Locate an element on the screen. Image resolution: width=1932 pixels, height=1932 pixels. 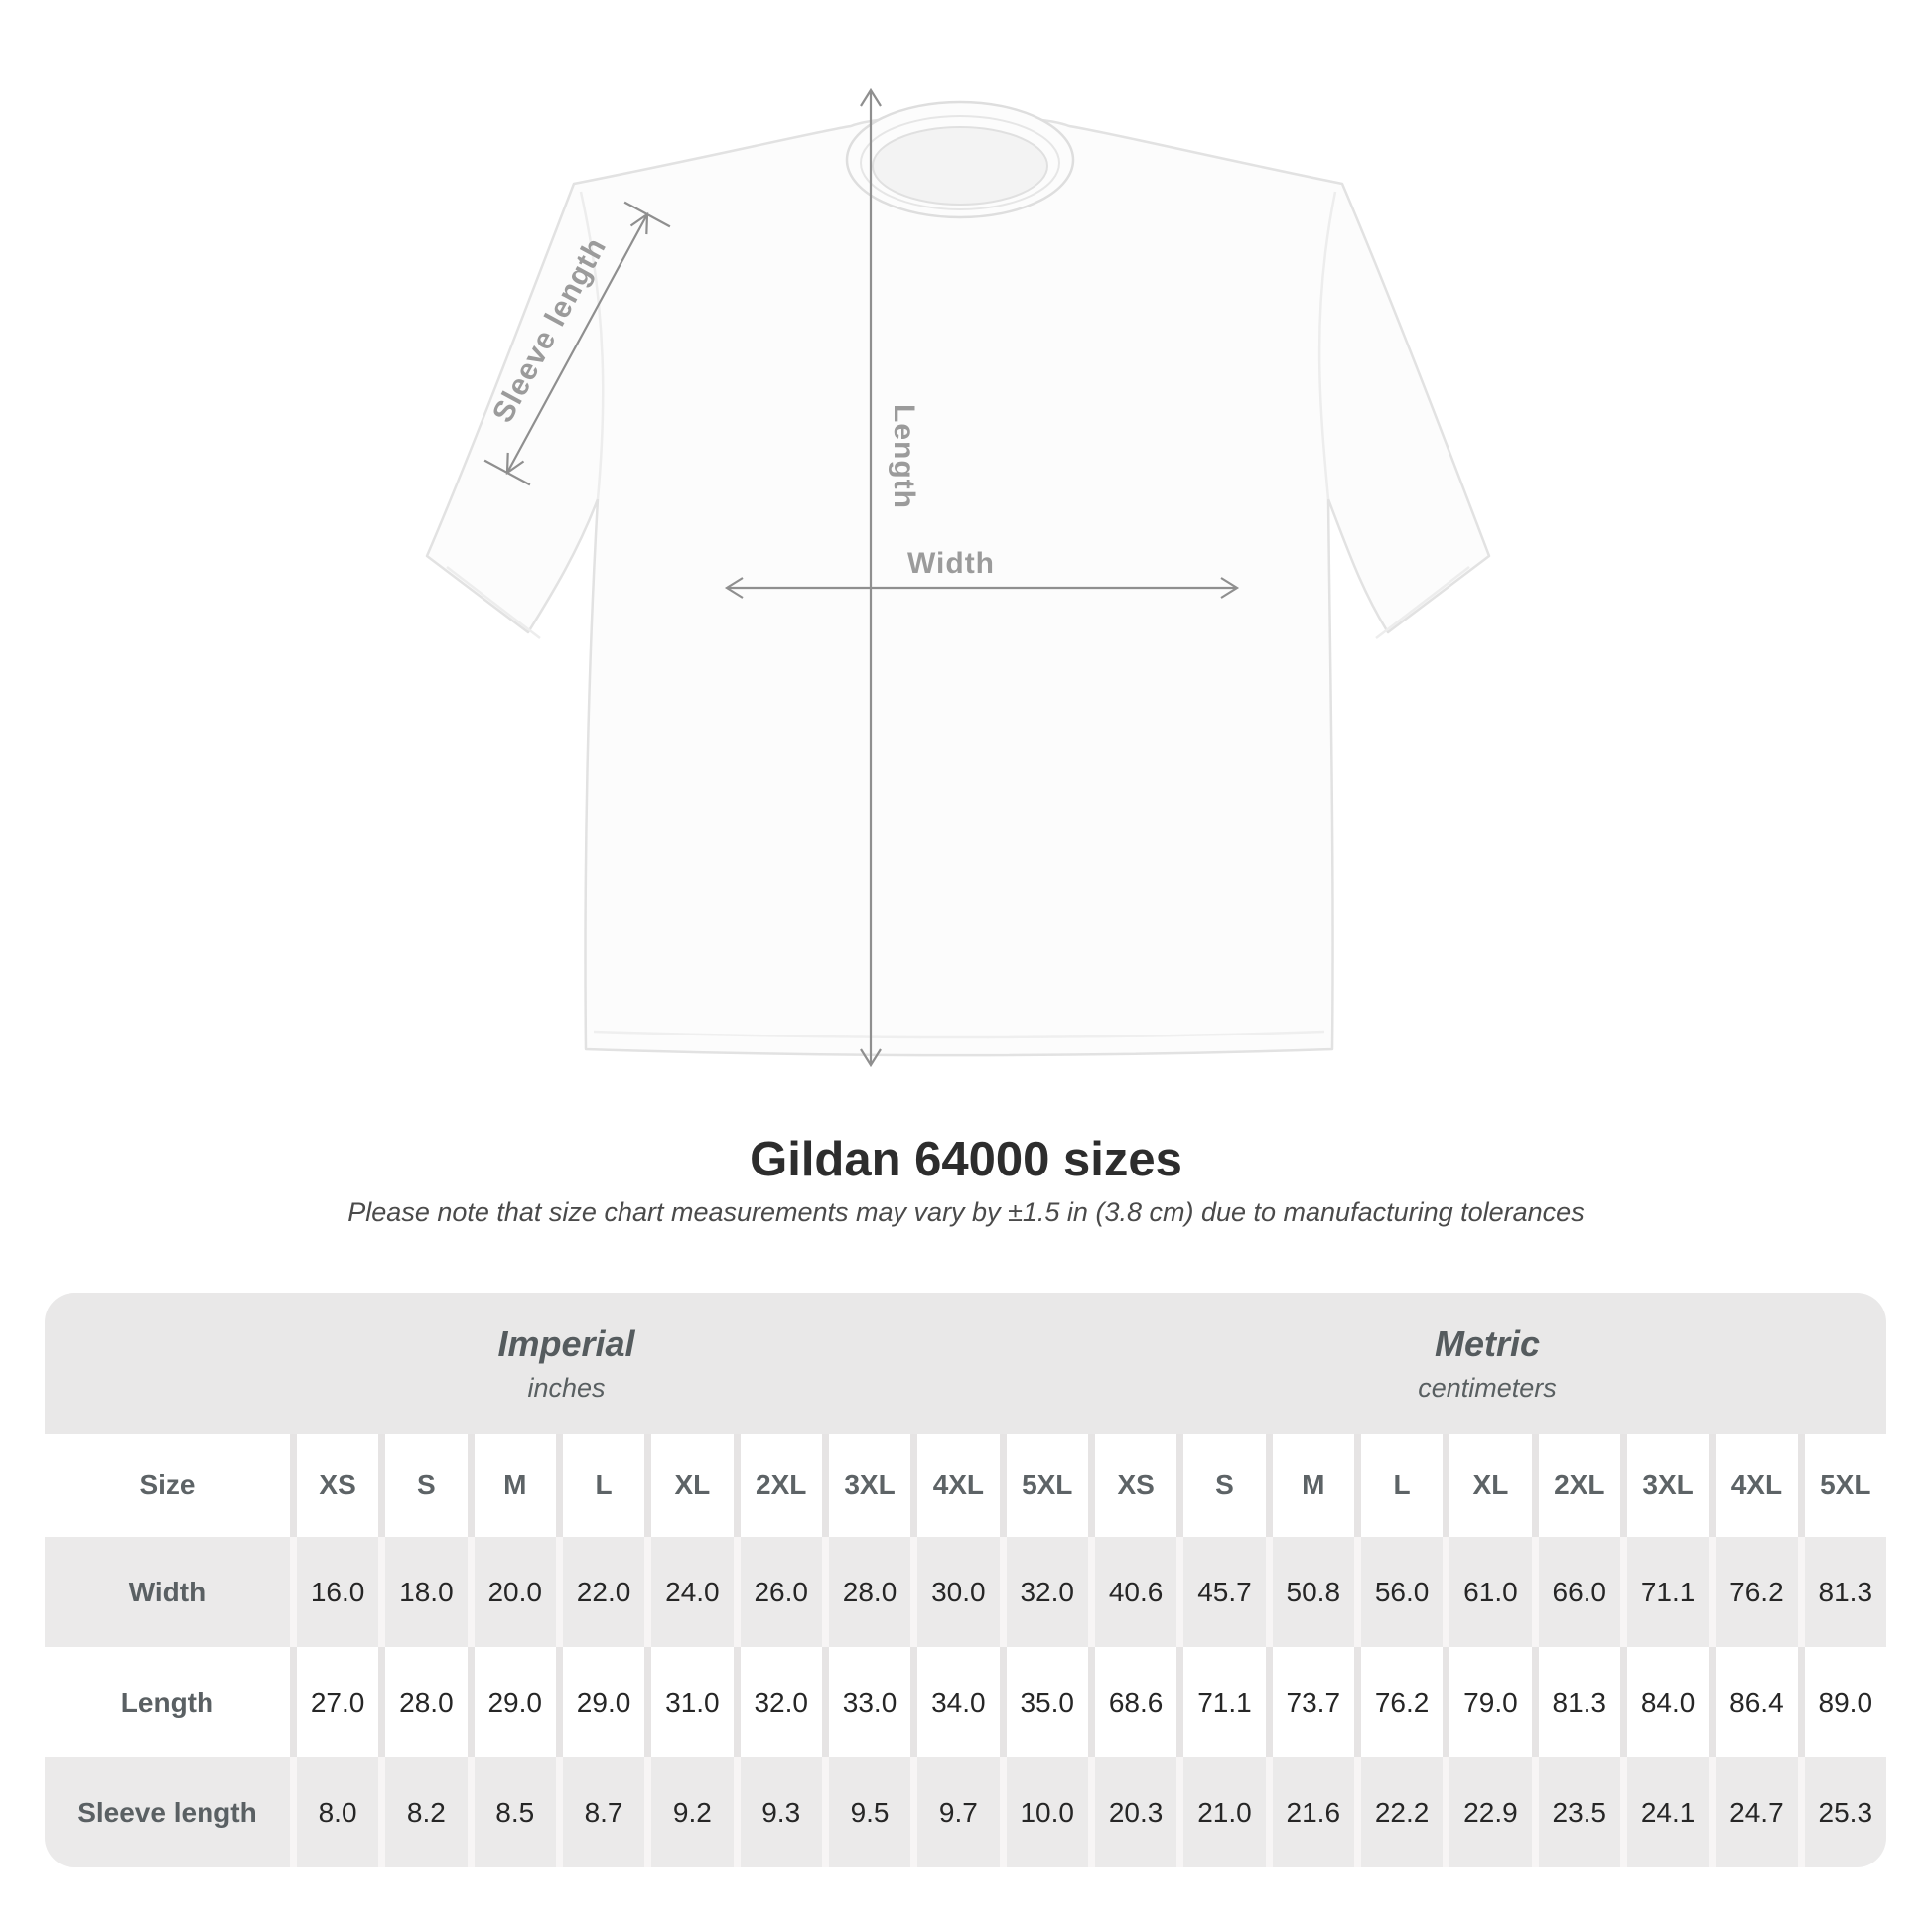
sleeve-length-value-cell: 20.3 is located at coordinates (1132, 1812).